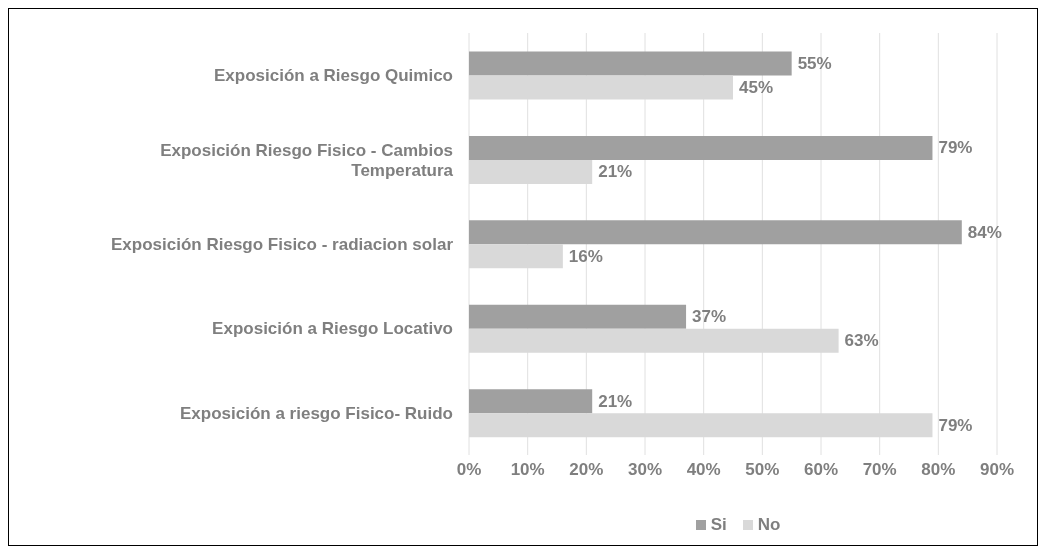  What do you see at coordinates (938, 470) in the screenshot?
I see `x-tick-label: 80%` at bounding box center [938, 470].